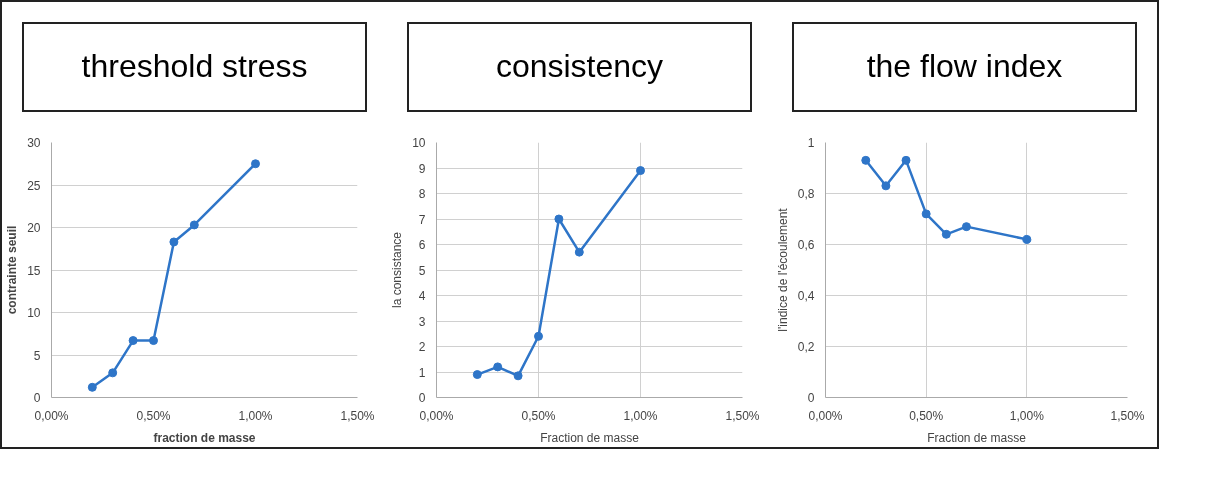  What do you see at coordinates (422, 321) in the screenshot?
I see `y-tick-label: 3` at bounding box center [422, 321].